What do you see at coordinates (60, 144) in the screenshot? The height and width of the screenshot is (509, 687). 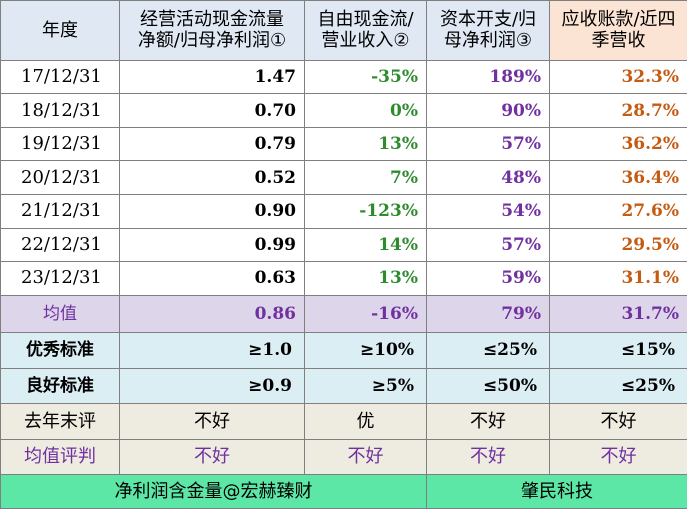 I see `row-year: 19/12/31` at bounding box center [60, 144].